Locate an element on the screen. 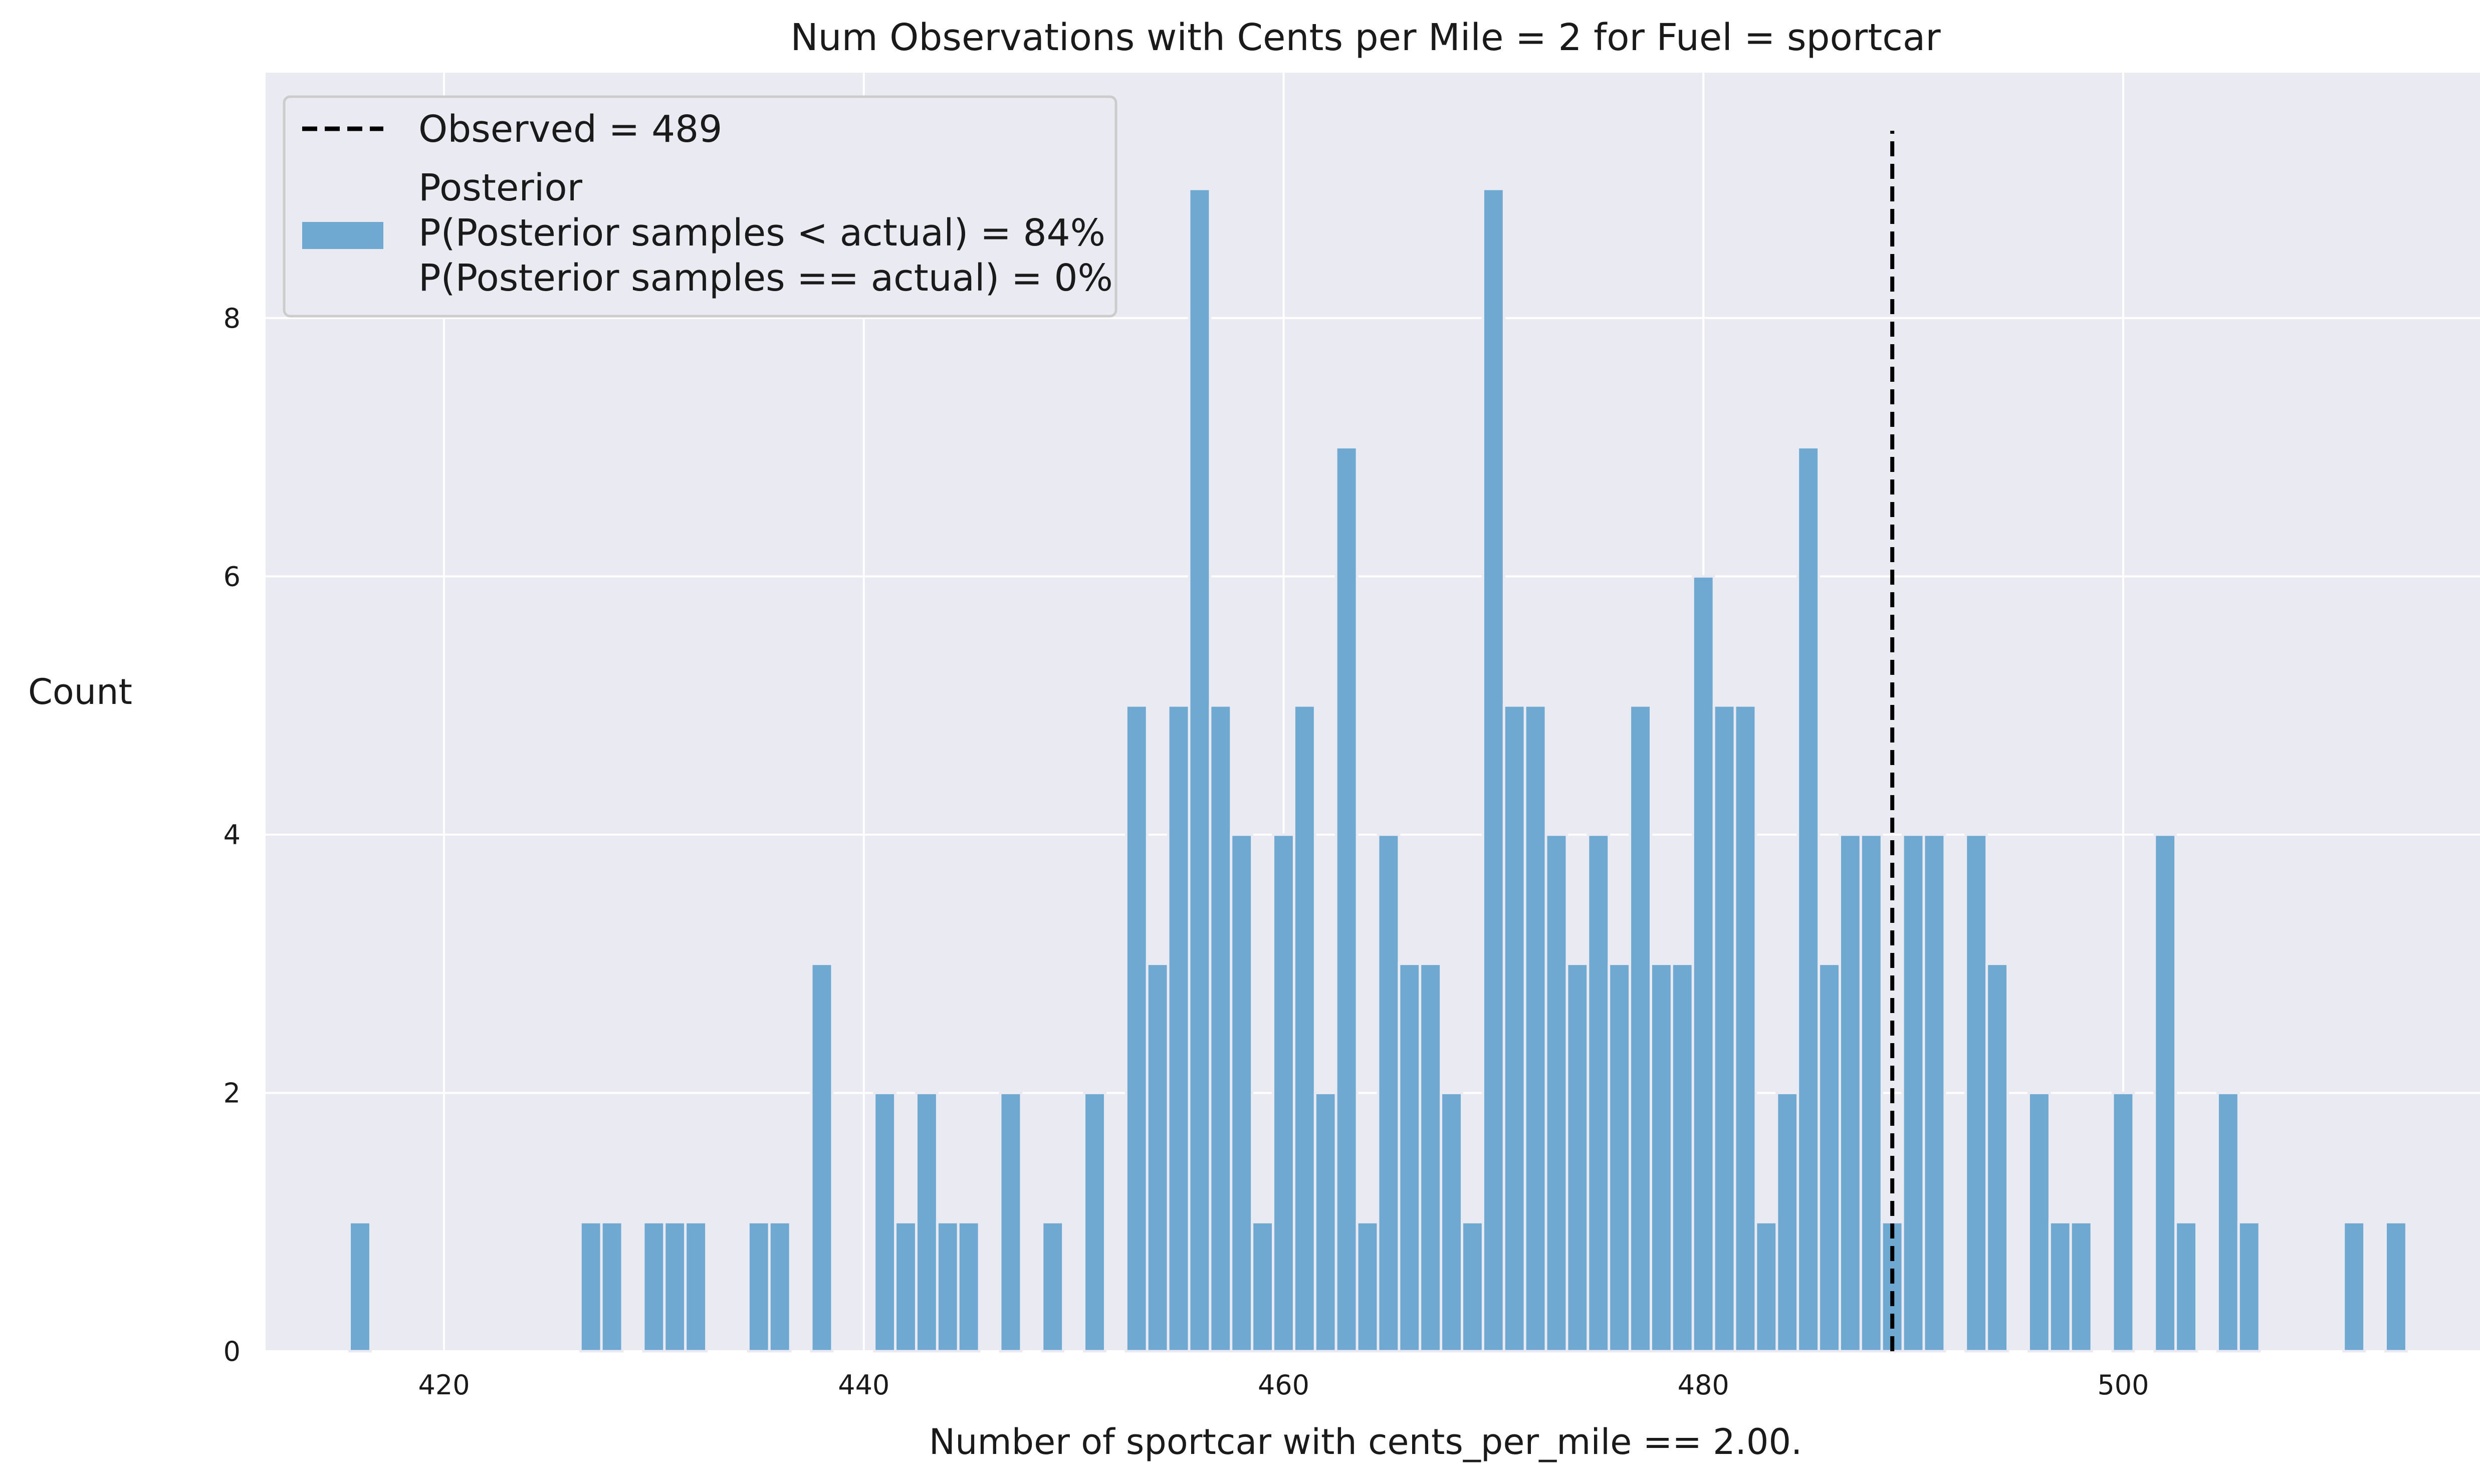 This screenshot has height=1484, width=2480. legend-posterior-swatch is located at coordinates (342, 235).